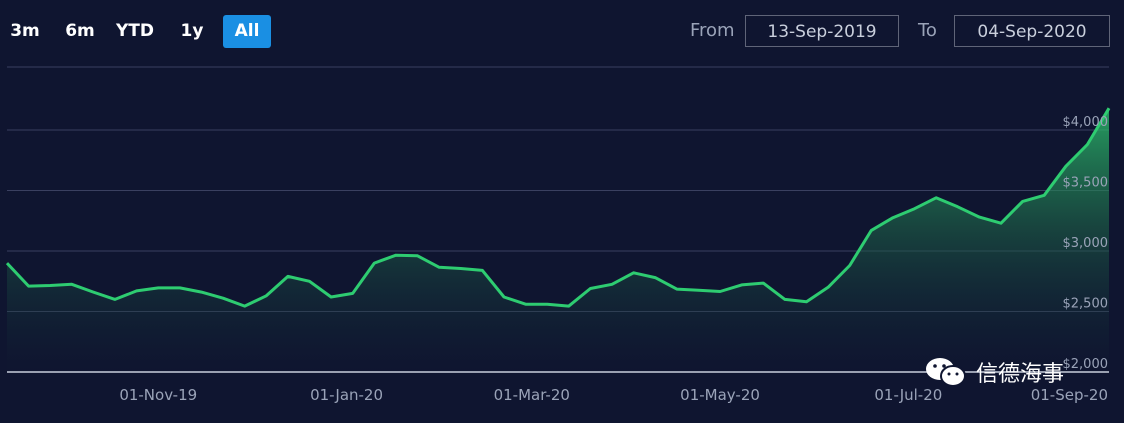 The width and height of the screenshot is (1124, 423). What do you see at coordinates (1086, 364) in the screenshot?
I see `y-tick-label: $2,000` at bounding box center [1086, 364].